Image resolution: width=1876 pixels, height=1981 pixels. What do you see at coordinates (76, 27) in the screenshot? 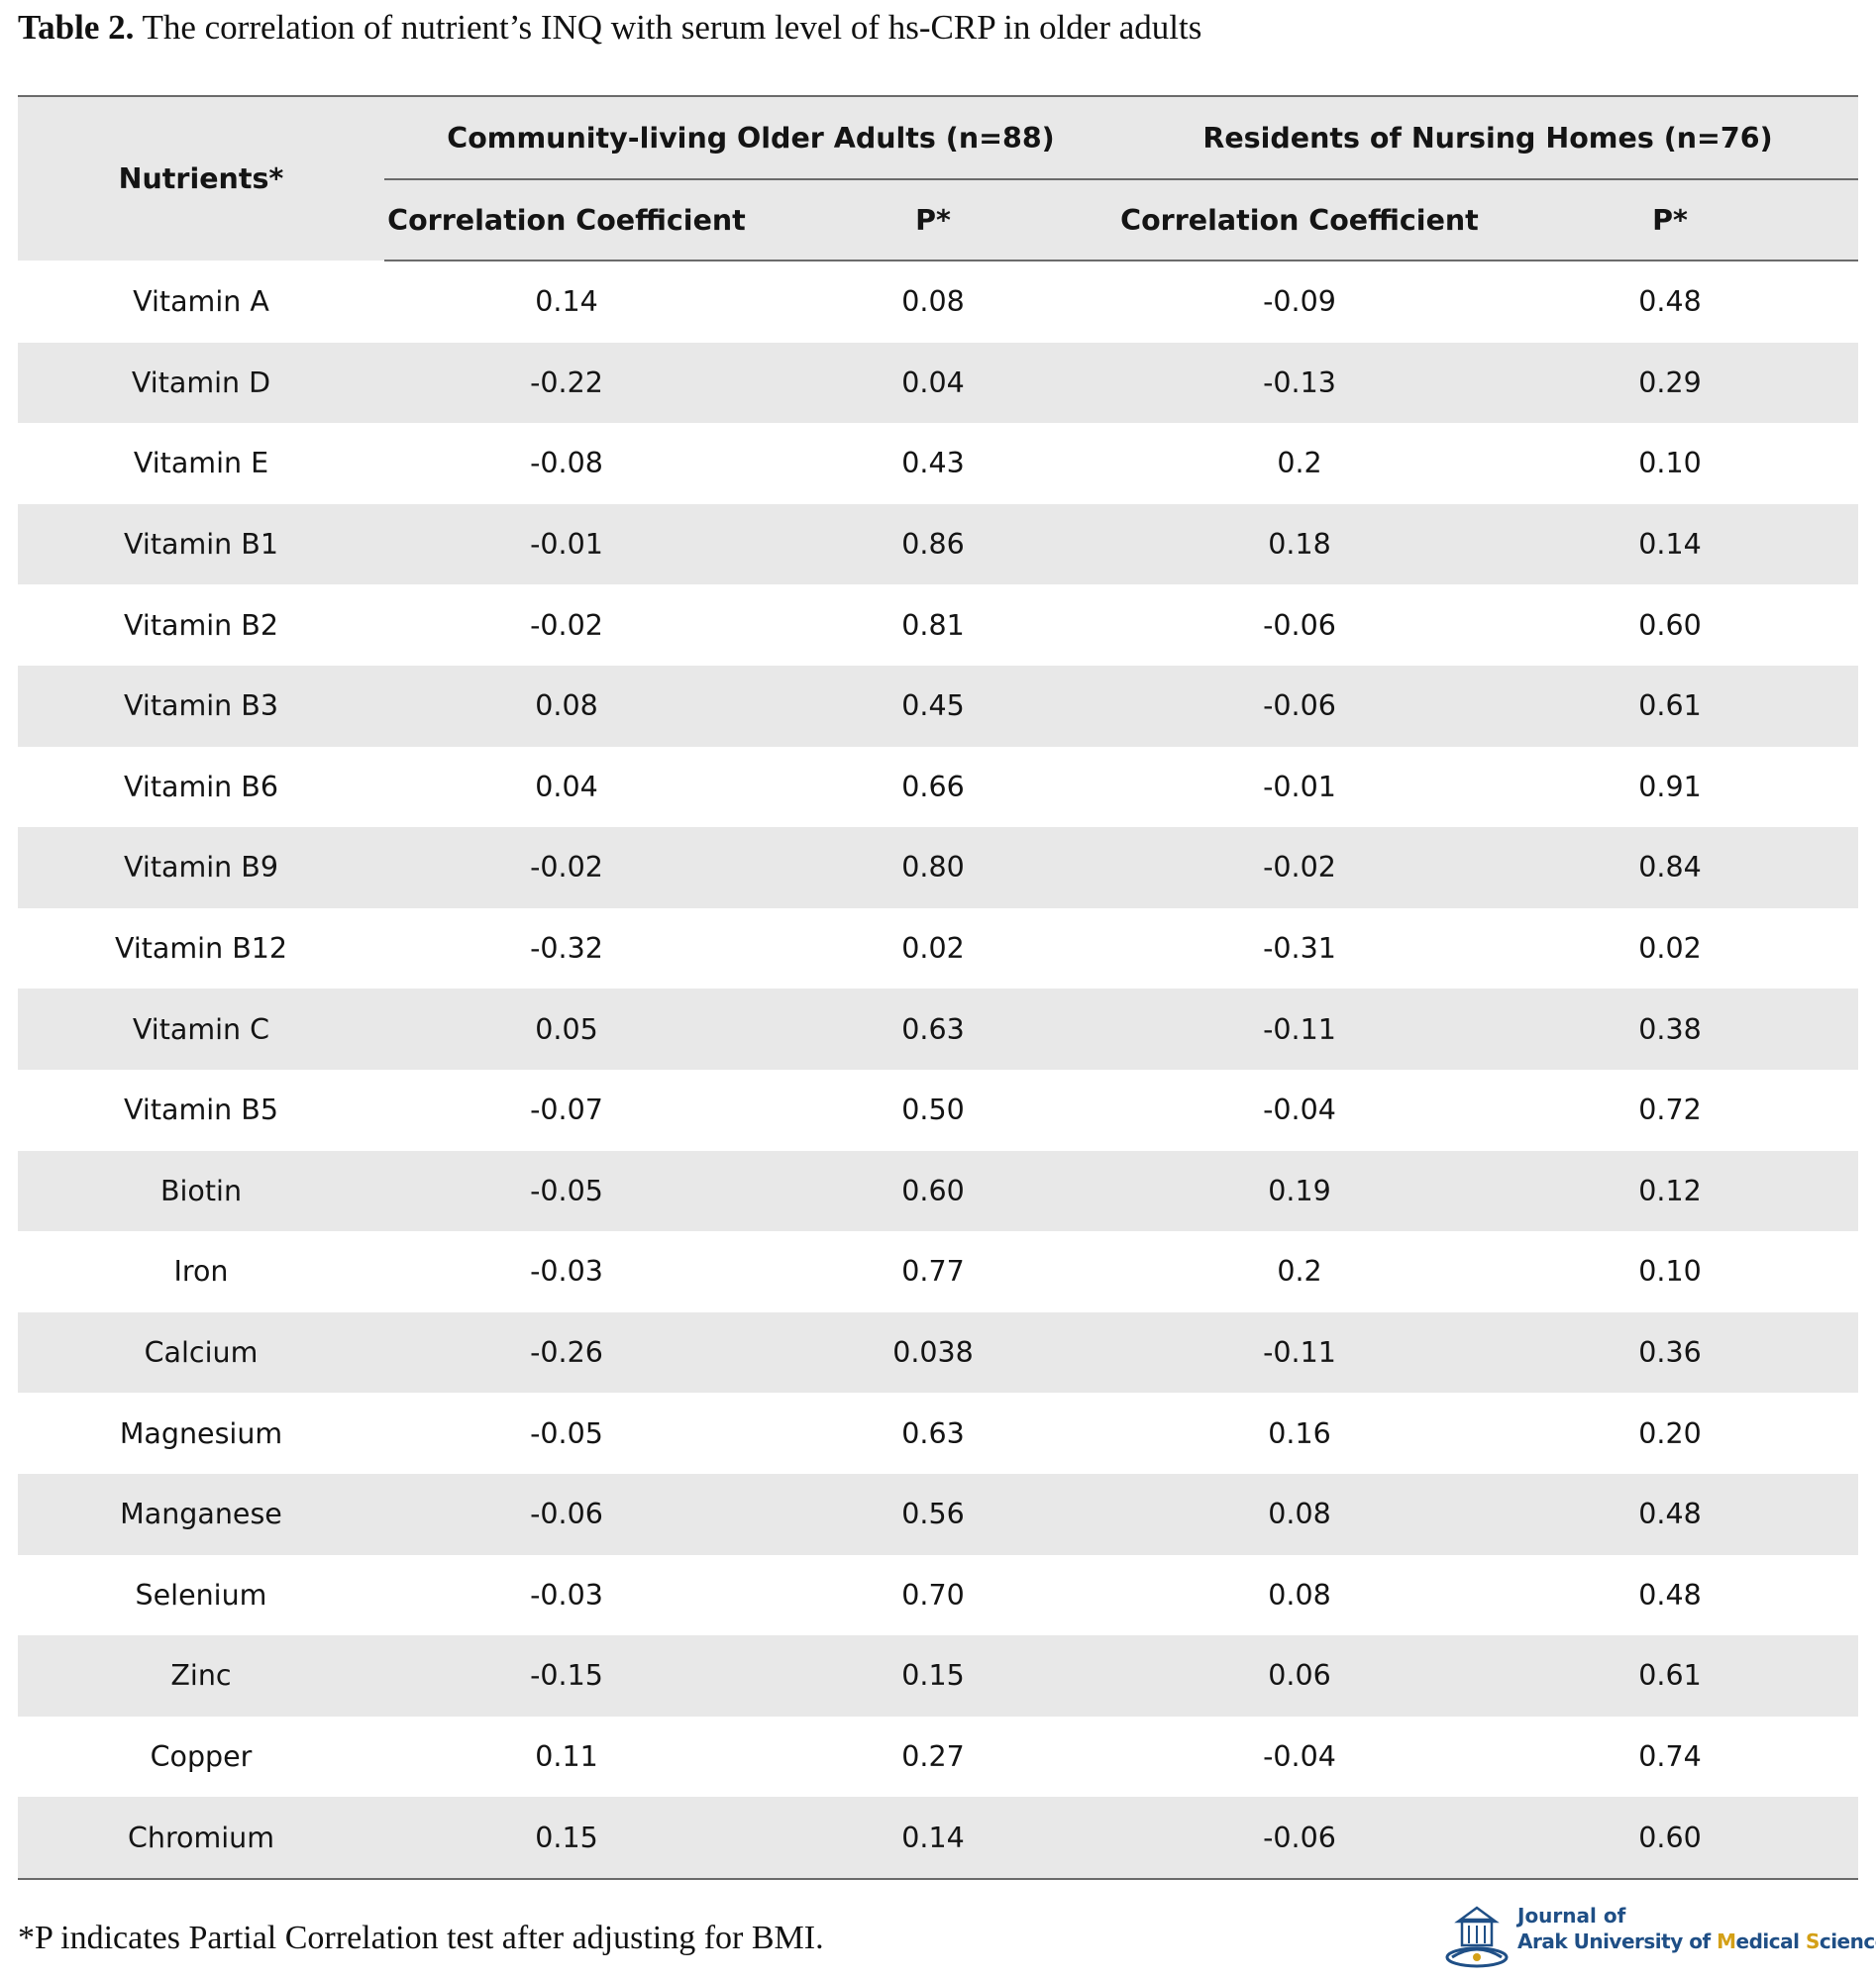
I see `caption-label: Table 2.` at bounding box center [76, 27].